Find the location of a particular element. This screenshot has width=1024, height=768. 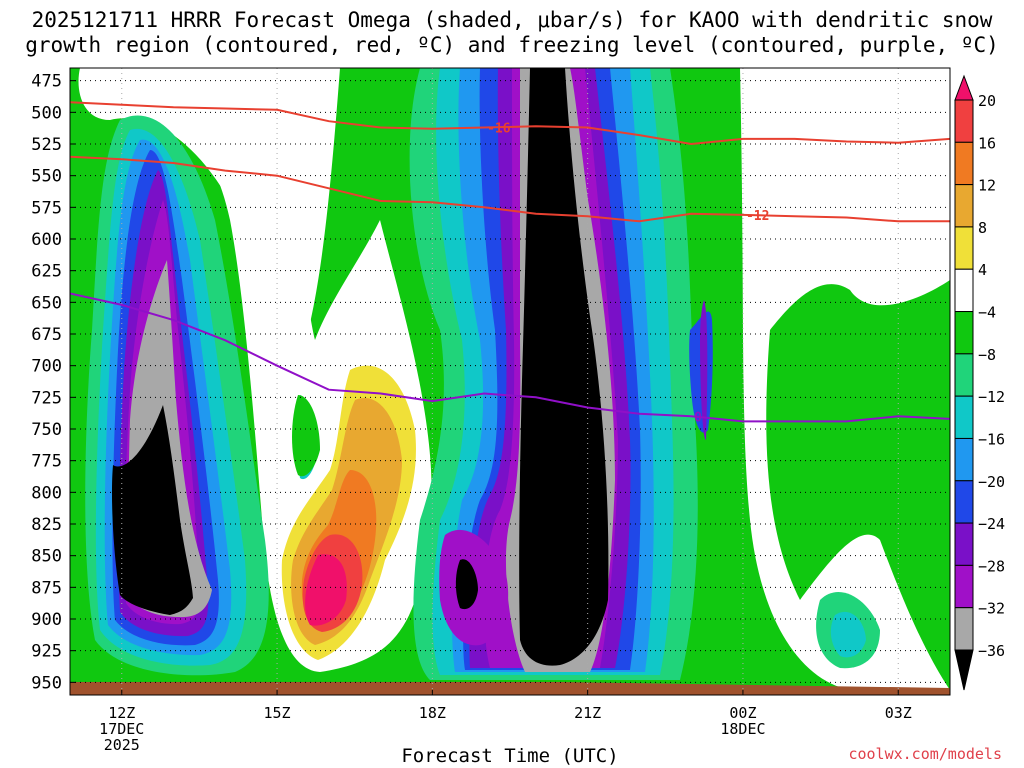

y-tick-label: 775 is located at coordinates (46, 462).